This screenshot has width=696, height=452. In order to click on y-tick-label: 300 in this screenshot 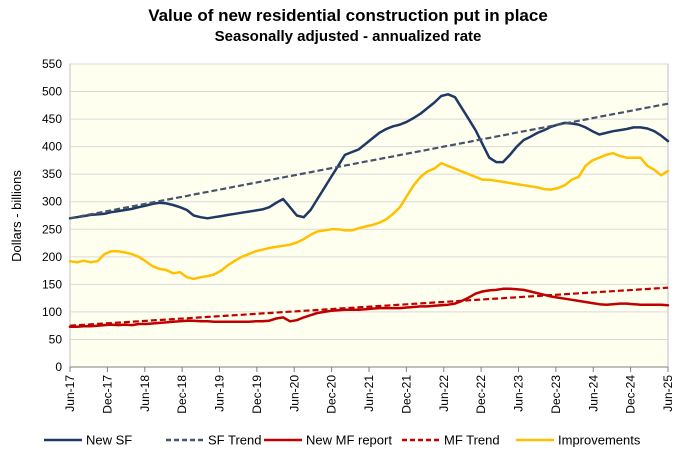, I will do `click(52, 202)`.